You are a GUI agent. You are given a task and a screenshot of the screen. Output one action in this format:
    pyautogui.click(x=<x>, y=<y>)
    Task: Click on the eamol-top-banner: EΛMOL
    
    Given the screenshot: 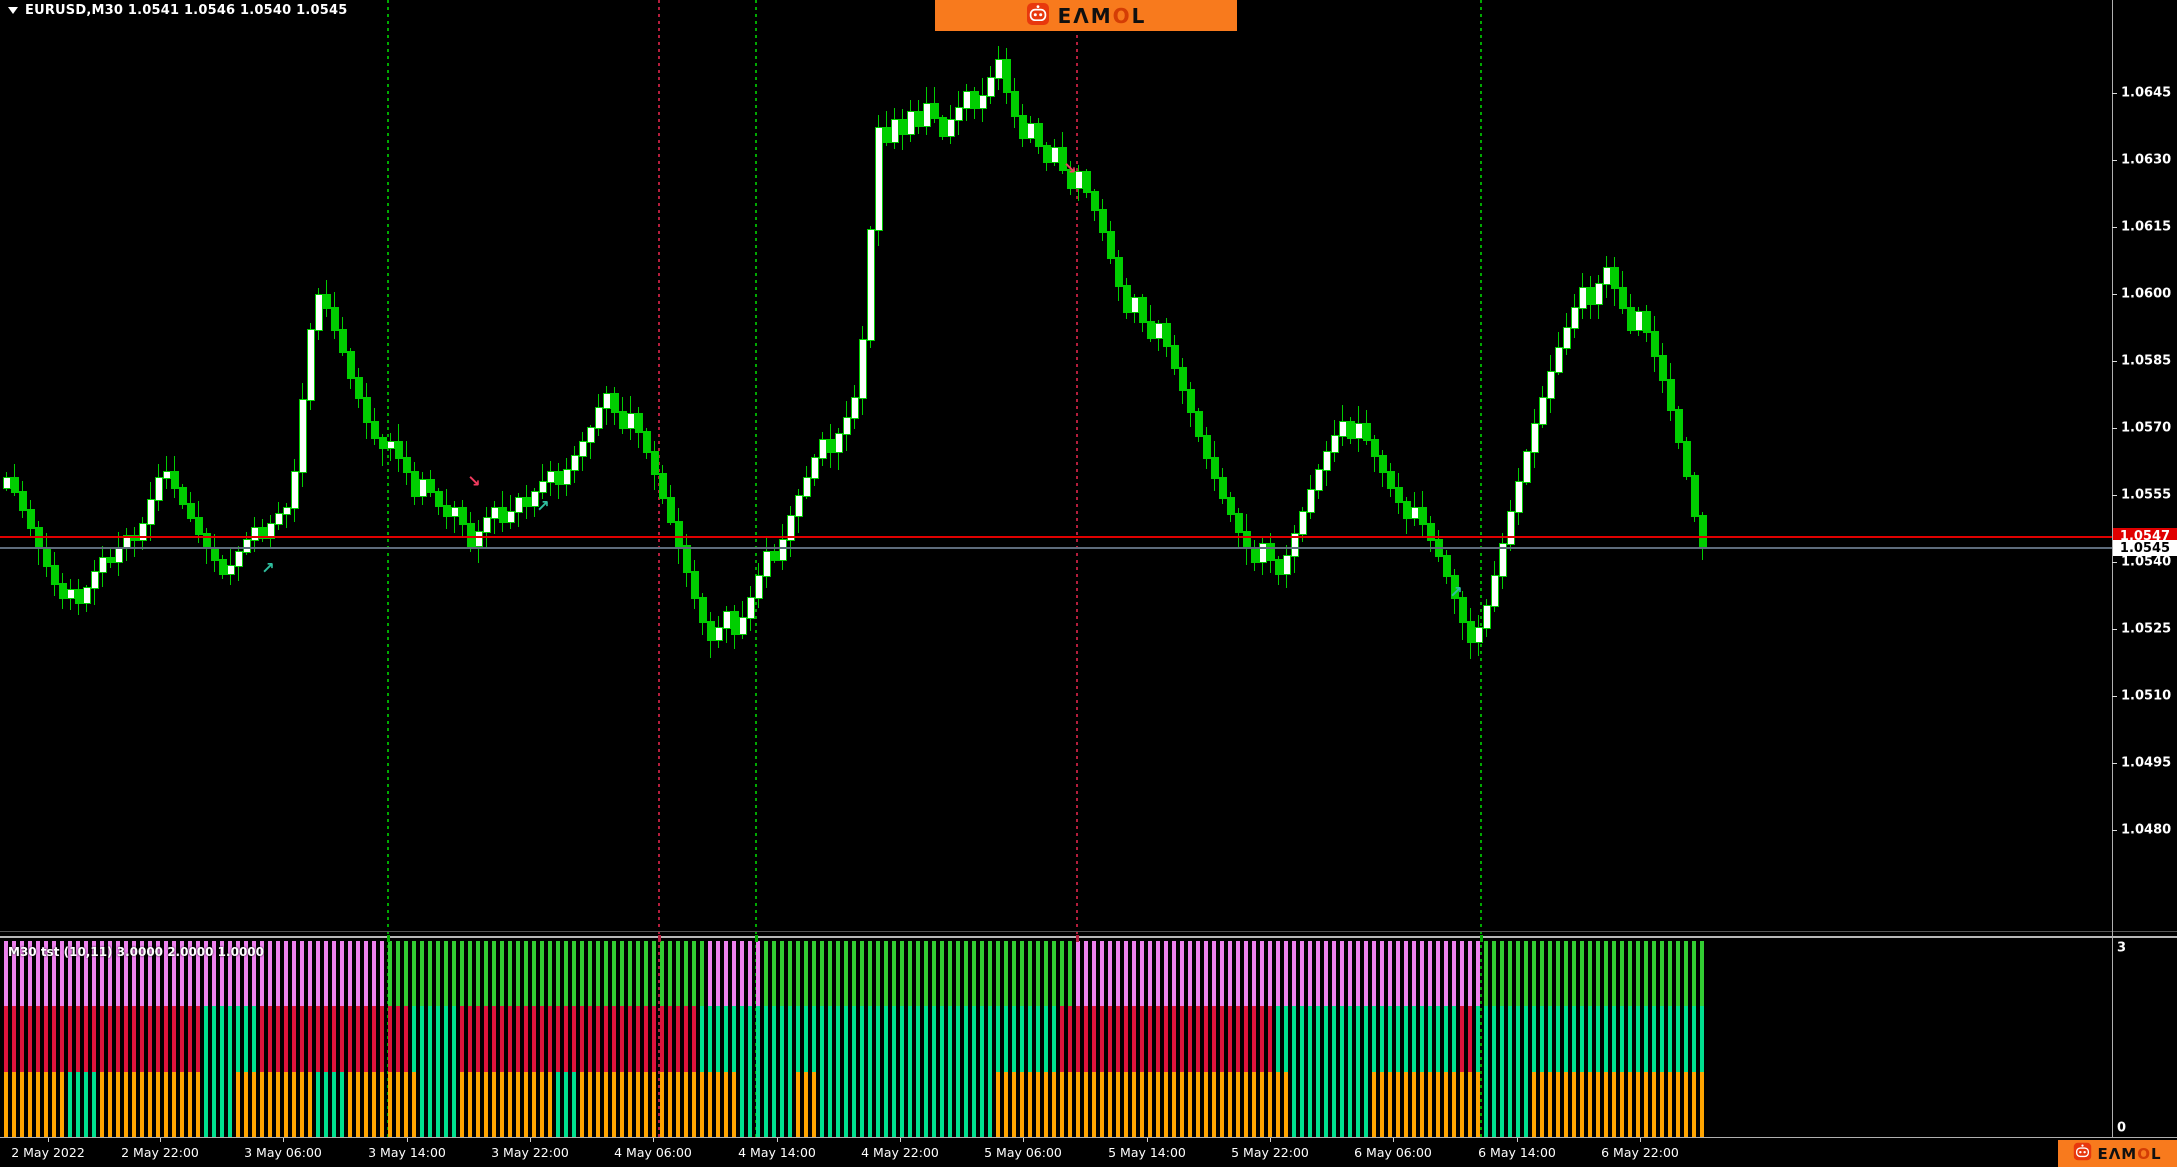 What is the action you would take?
    pyautogui.click(x=1086, y=15)
    